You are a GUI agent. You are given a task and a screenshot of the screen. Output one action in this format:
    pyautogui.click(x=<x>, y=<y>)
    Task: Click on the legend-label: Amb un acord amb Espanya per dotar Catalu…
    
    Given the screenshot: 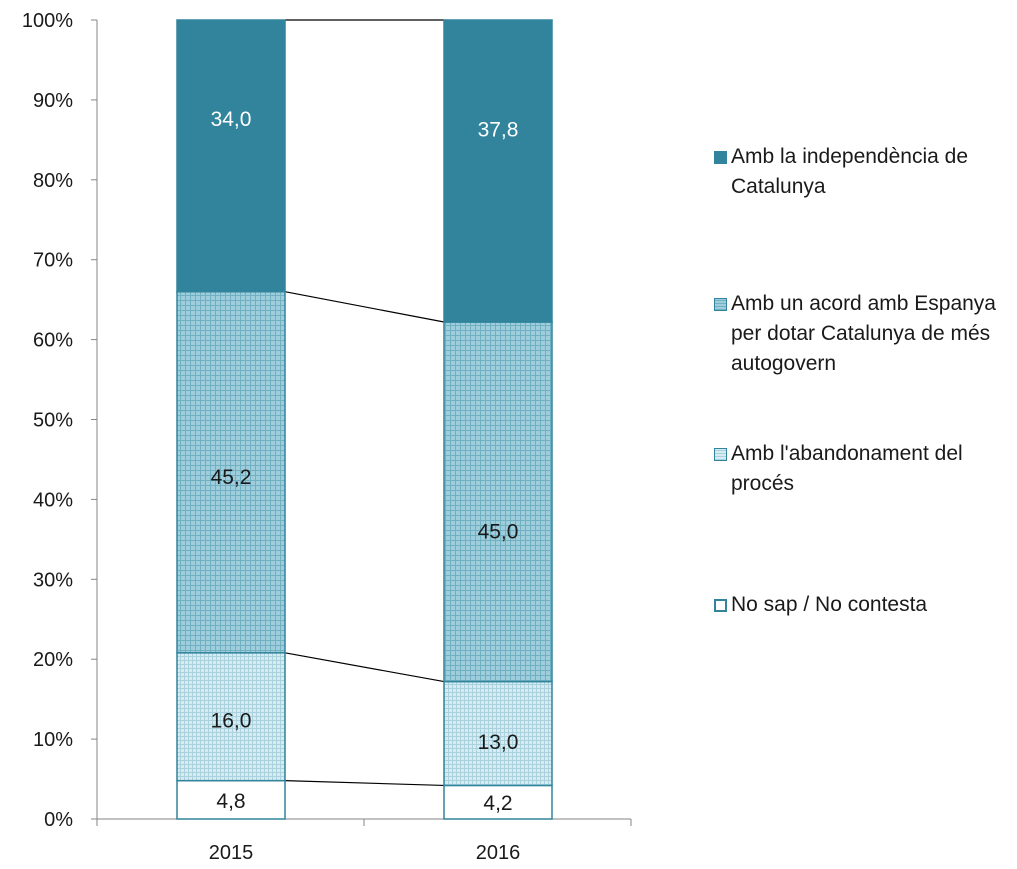 What is the action you would take?
    pyautogui.click(x=863, y=334)
    